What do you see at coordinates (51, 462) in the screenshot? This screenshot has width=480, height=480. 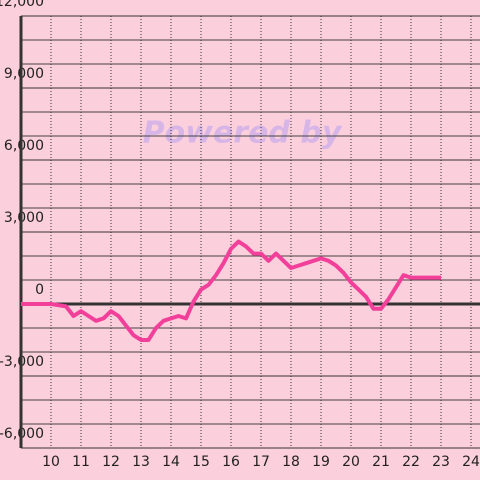 I see `x-tick-label: 10` at bounding box center [51, 462].